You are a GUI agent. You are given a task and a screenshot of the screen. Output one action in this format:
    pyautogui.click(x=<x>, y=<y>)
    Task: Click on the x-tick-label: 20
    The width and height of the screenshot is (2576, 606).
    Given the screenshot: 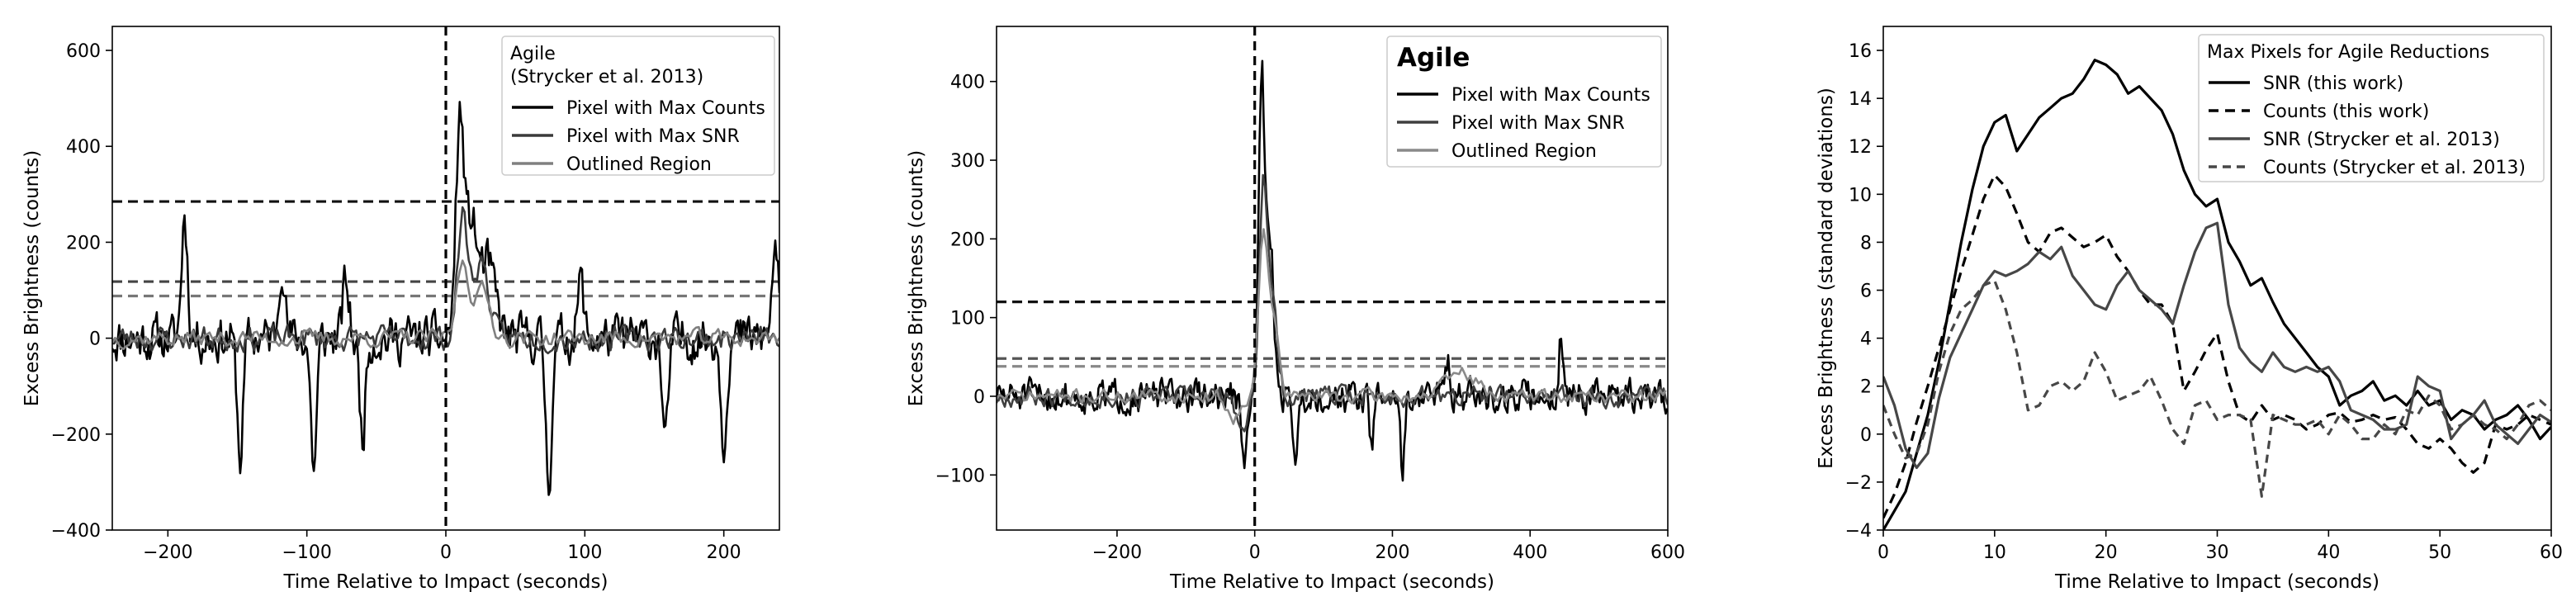 What is the action you would take?
    pyautogui.click(x=2106, y=552)
    